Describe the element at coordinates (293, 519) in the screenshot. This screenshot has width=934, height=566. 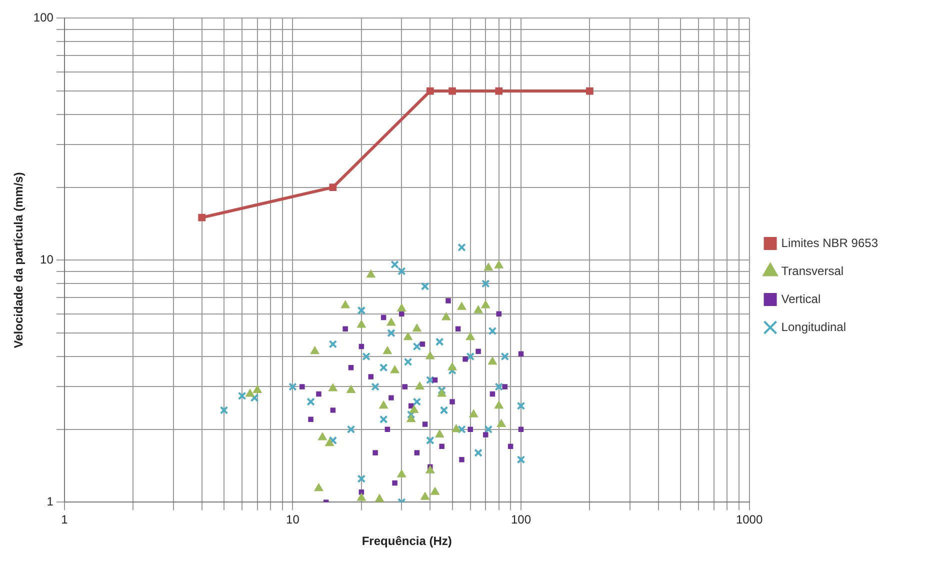
I see `x-tick-label: 10` at that location.